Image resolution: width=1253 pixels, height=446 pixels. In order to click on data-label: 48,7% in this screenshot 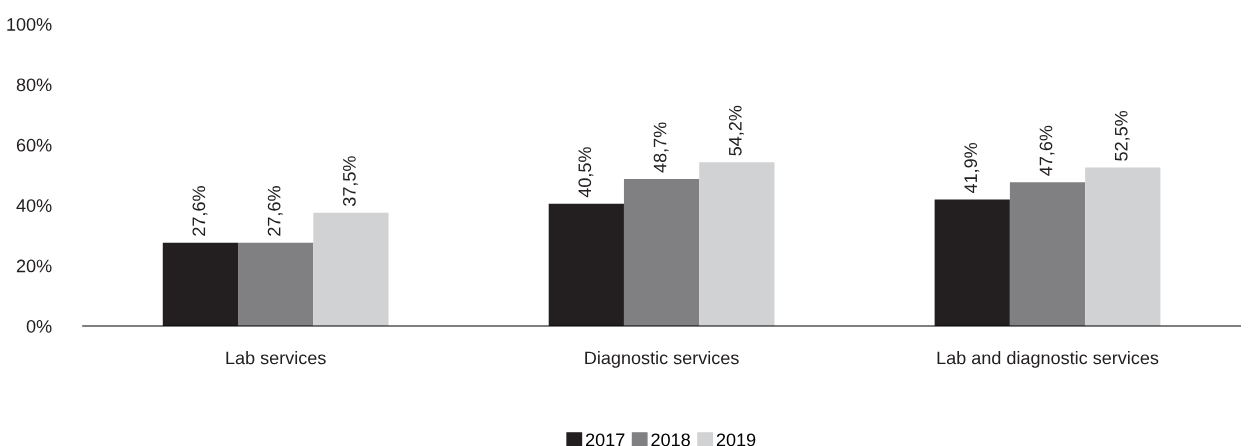, I will do `click(661, 147)`.